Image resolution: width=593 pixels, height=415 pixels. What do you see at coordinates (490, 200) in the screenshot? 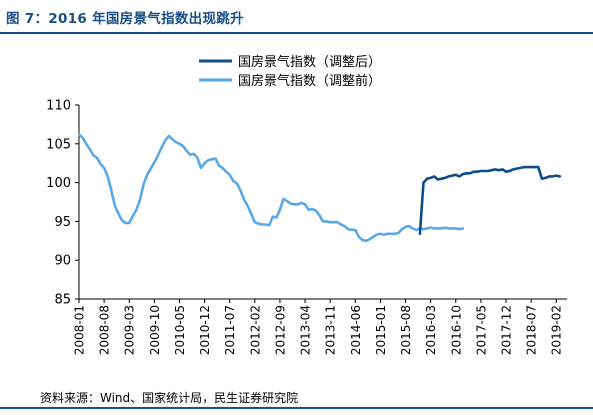
I see `series-line` at bounding box center [490, 200].